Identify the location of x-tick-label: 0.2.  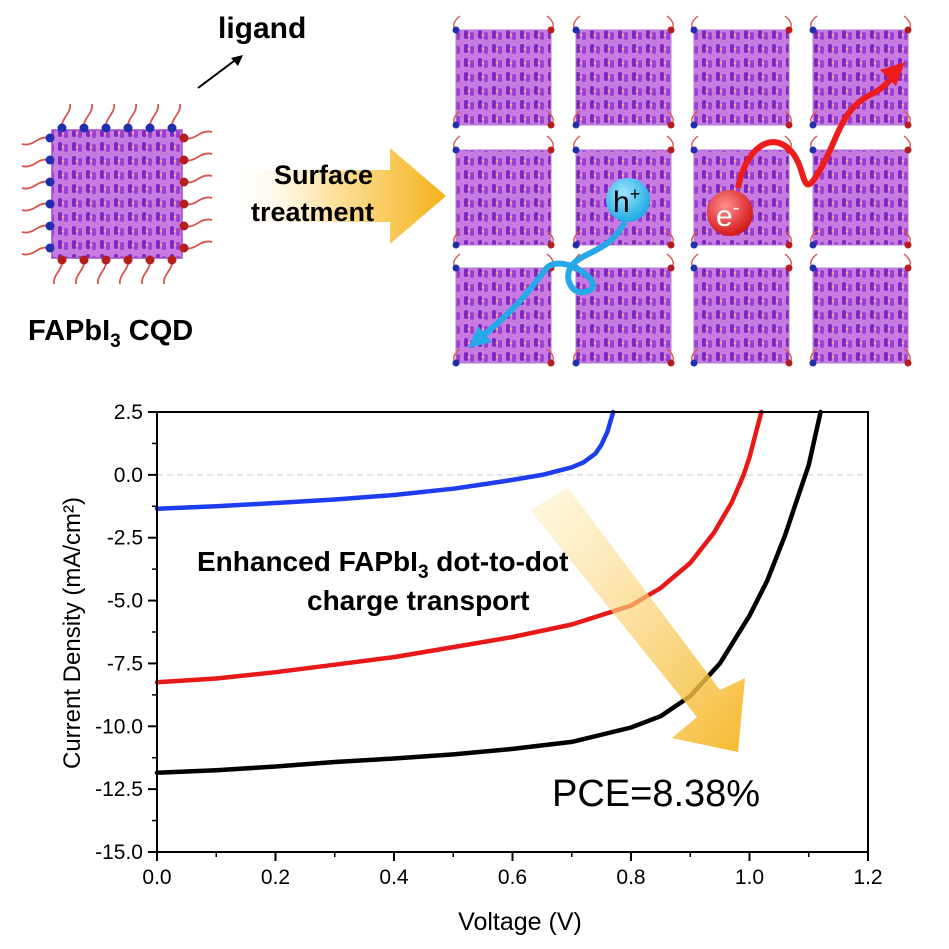
(275, 877).